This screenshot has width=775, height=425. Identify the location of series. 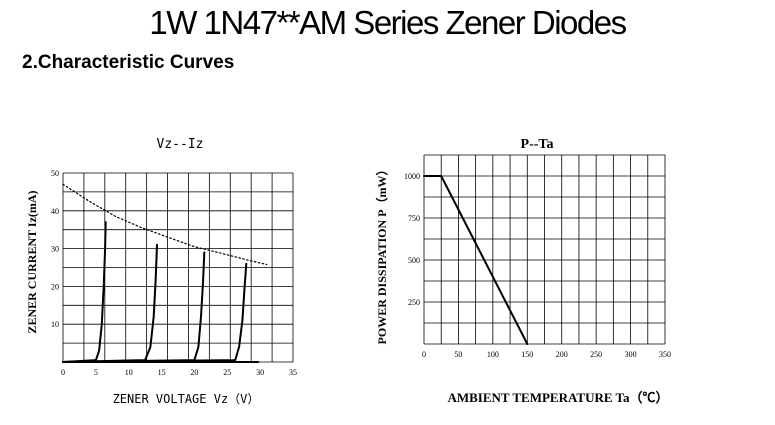
(165, 273).